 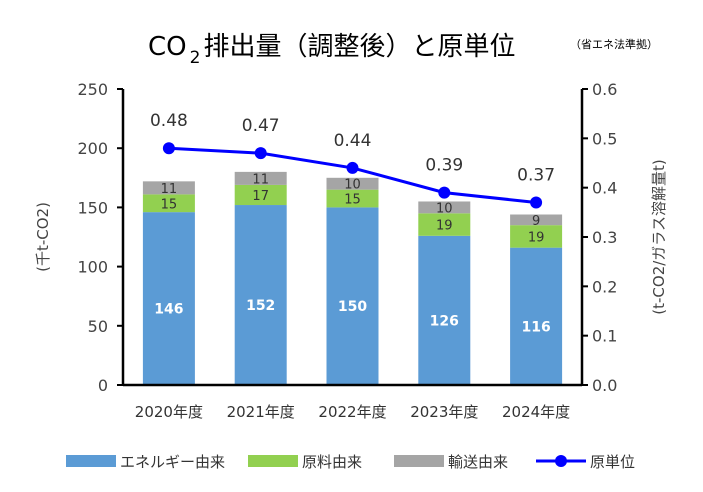 I want to click on line-data-label: 0.37, so click(x=536, y=175).